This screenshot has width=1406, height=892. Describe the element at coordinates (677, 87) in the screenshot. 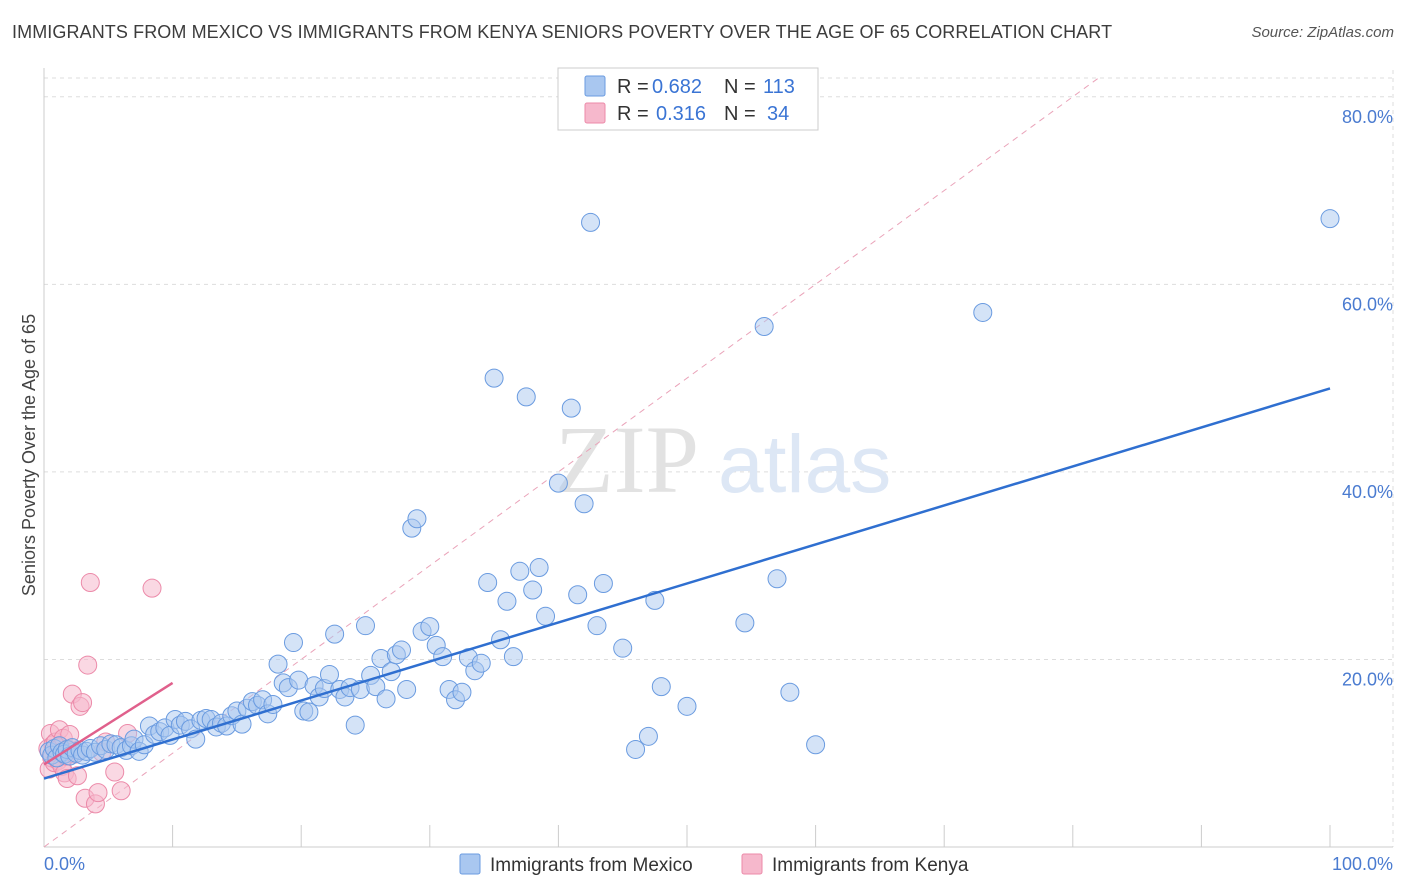

I see `legend-r-value-mexico: 0.682` at that location.